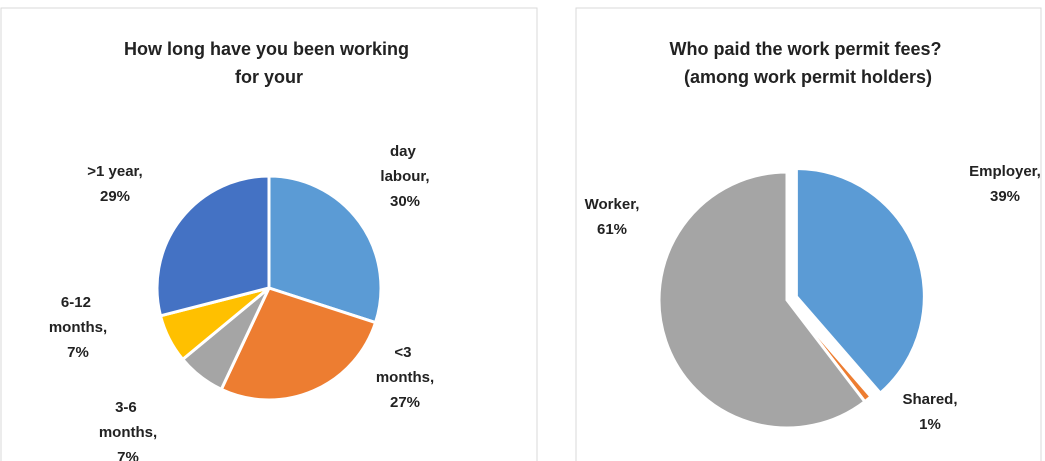 This screenshot has height=461, width=1045. I want to click on value-label: 30%, so click(405, 201).